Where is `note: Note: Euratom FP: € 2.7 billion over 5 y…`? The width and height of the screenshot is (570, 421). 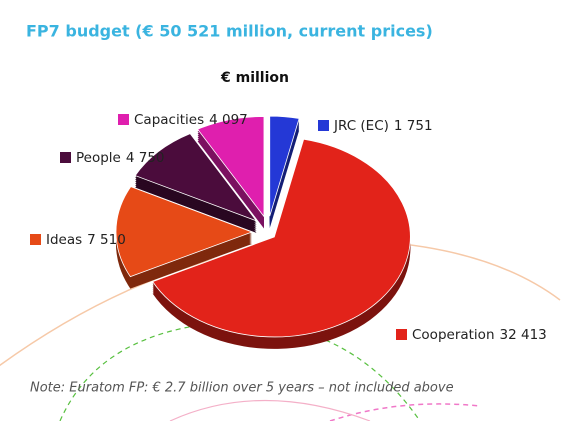 note: Note: Euratom FP: € 2.7 billion over 5 y… is located at coordinates (242, 388).